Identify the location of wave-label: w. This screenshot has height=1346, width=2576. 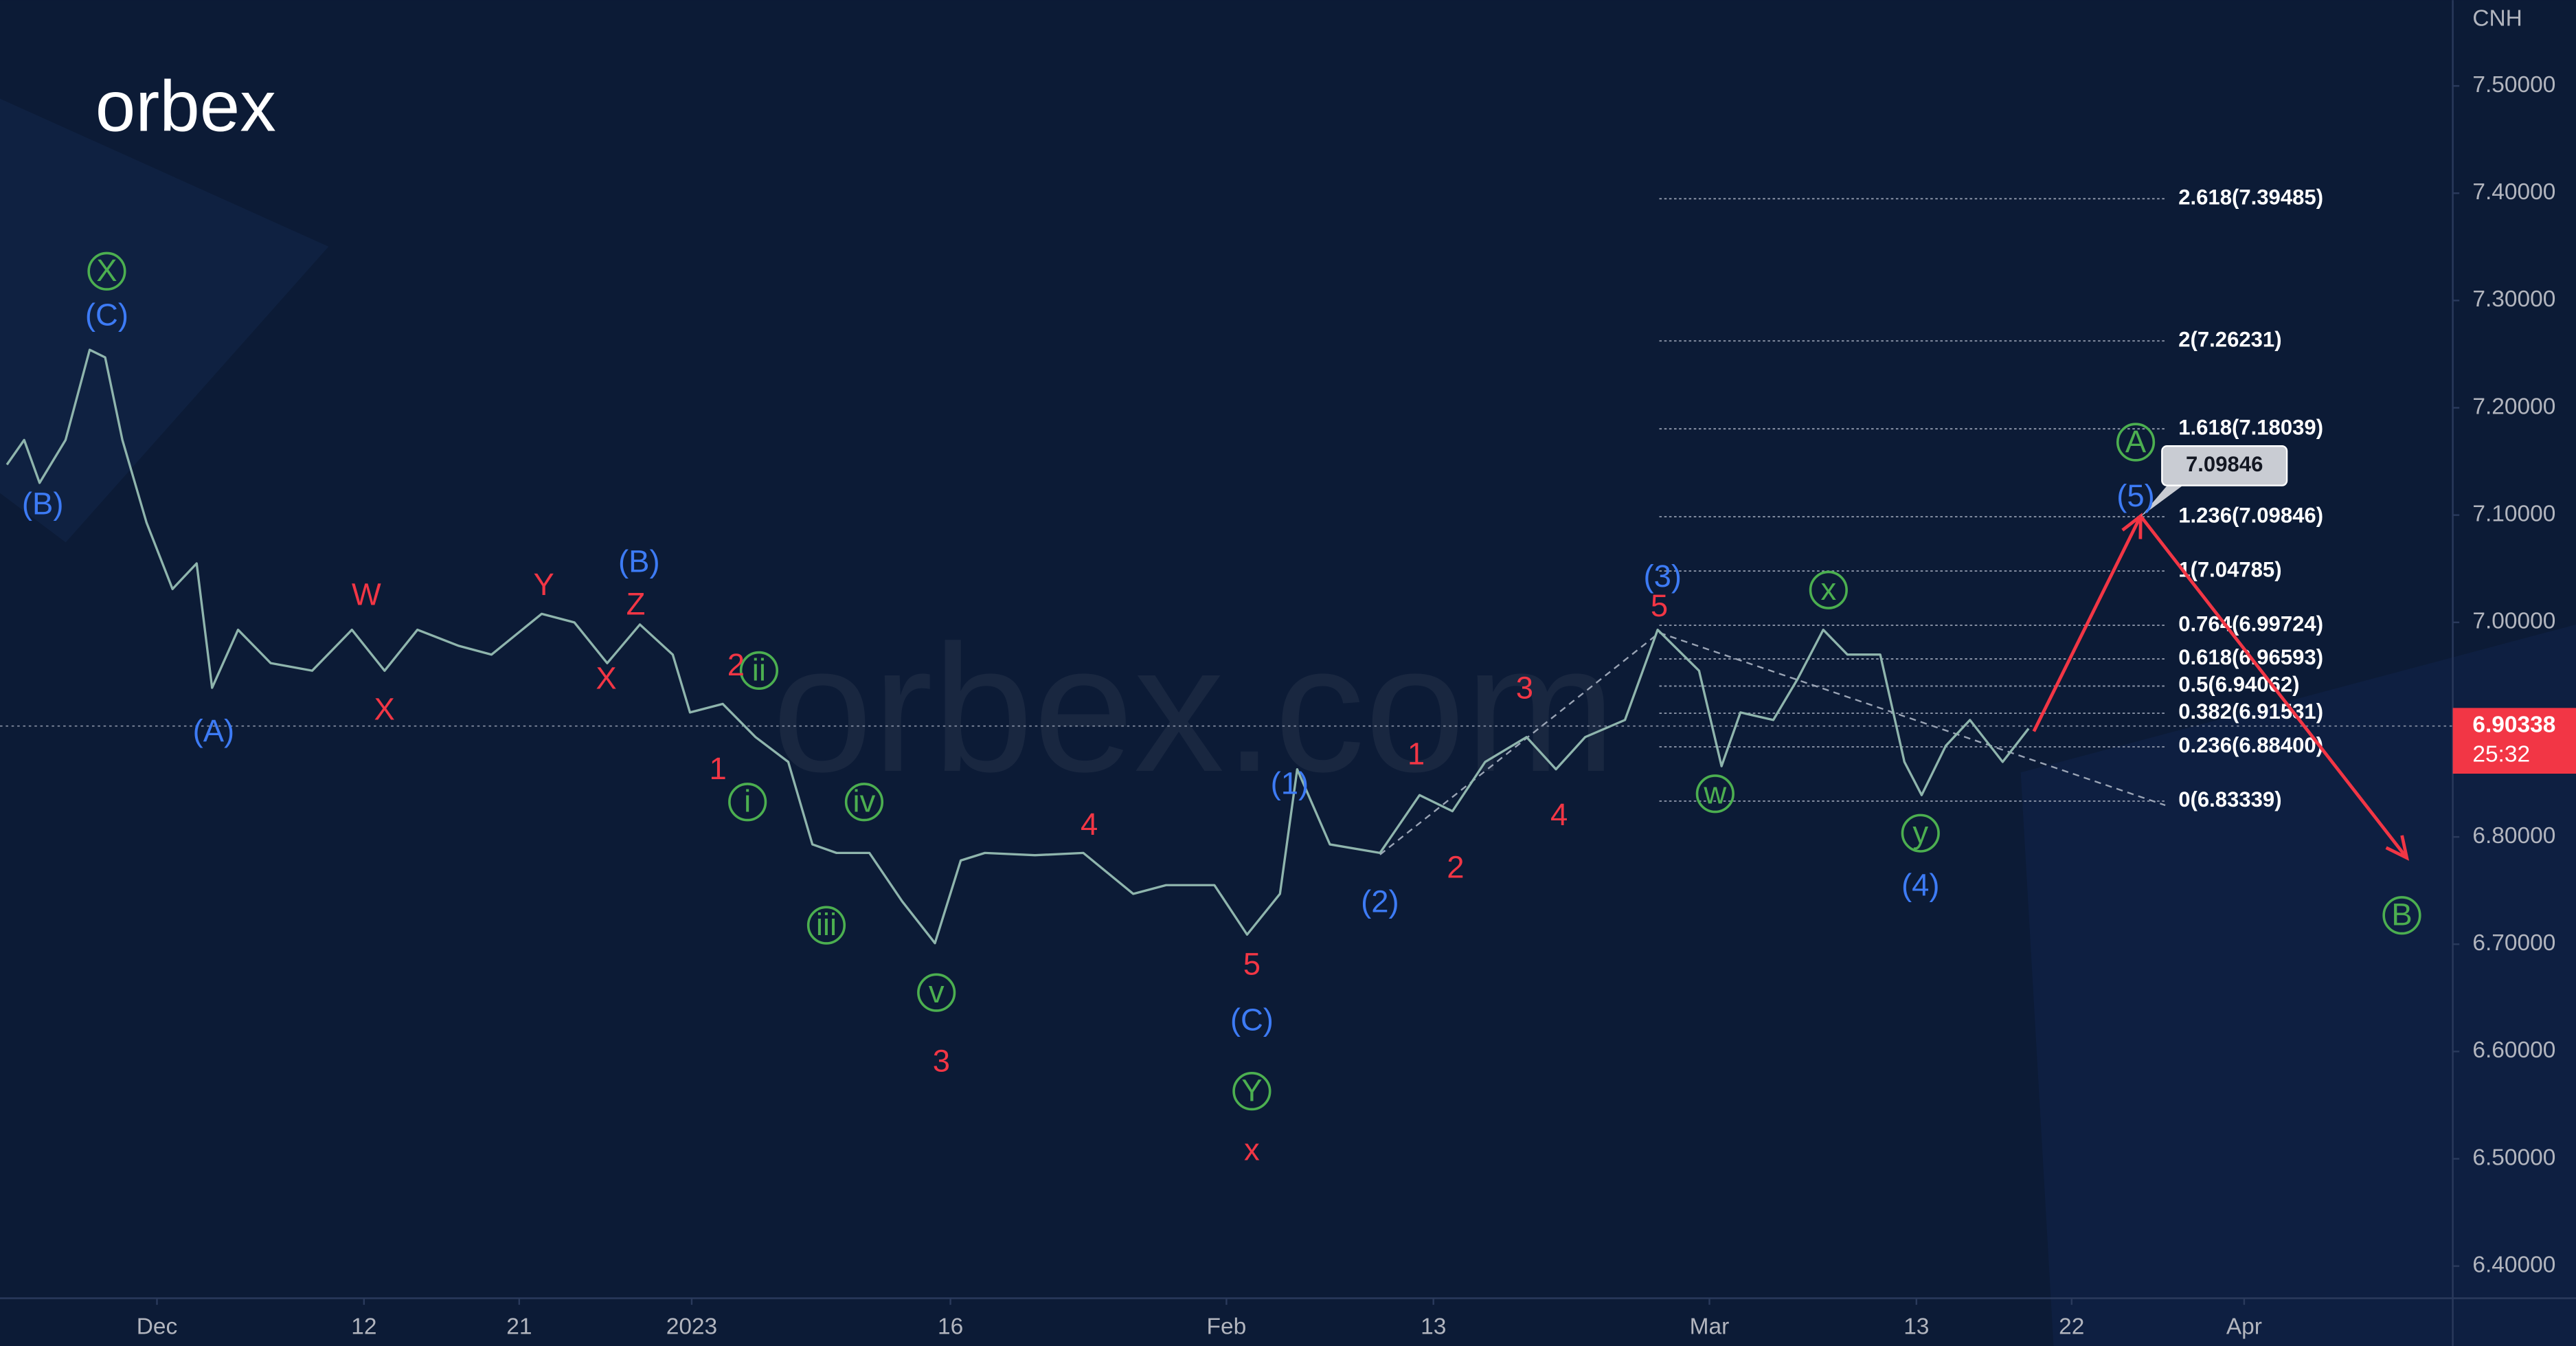
(1714, 793).